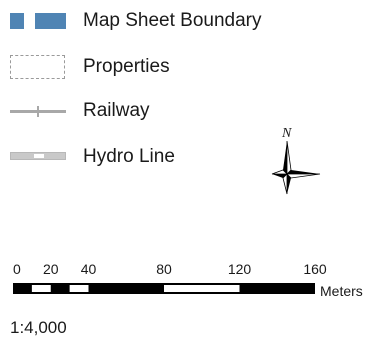  What do you see at coordinates (126, 66) in the screenshot?
I see `legend-label: Properties` at bounding box center [126, 66].